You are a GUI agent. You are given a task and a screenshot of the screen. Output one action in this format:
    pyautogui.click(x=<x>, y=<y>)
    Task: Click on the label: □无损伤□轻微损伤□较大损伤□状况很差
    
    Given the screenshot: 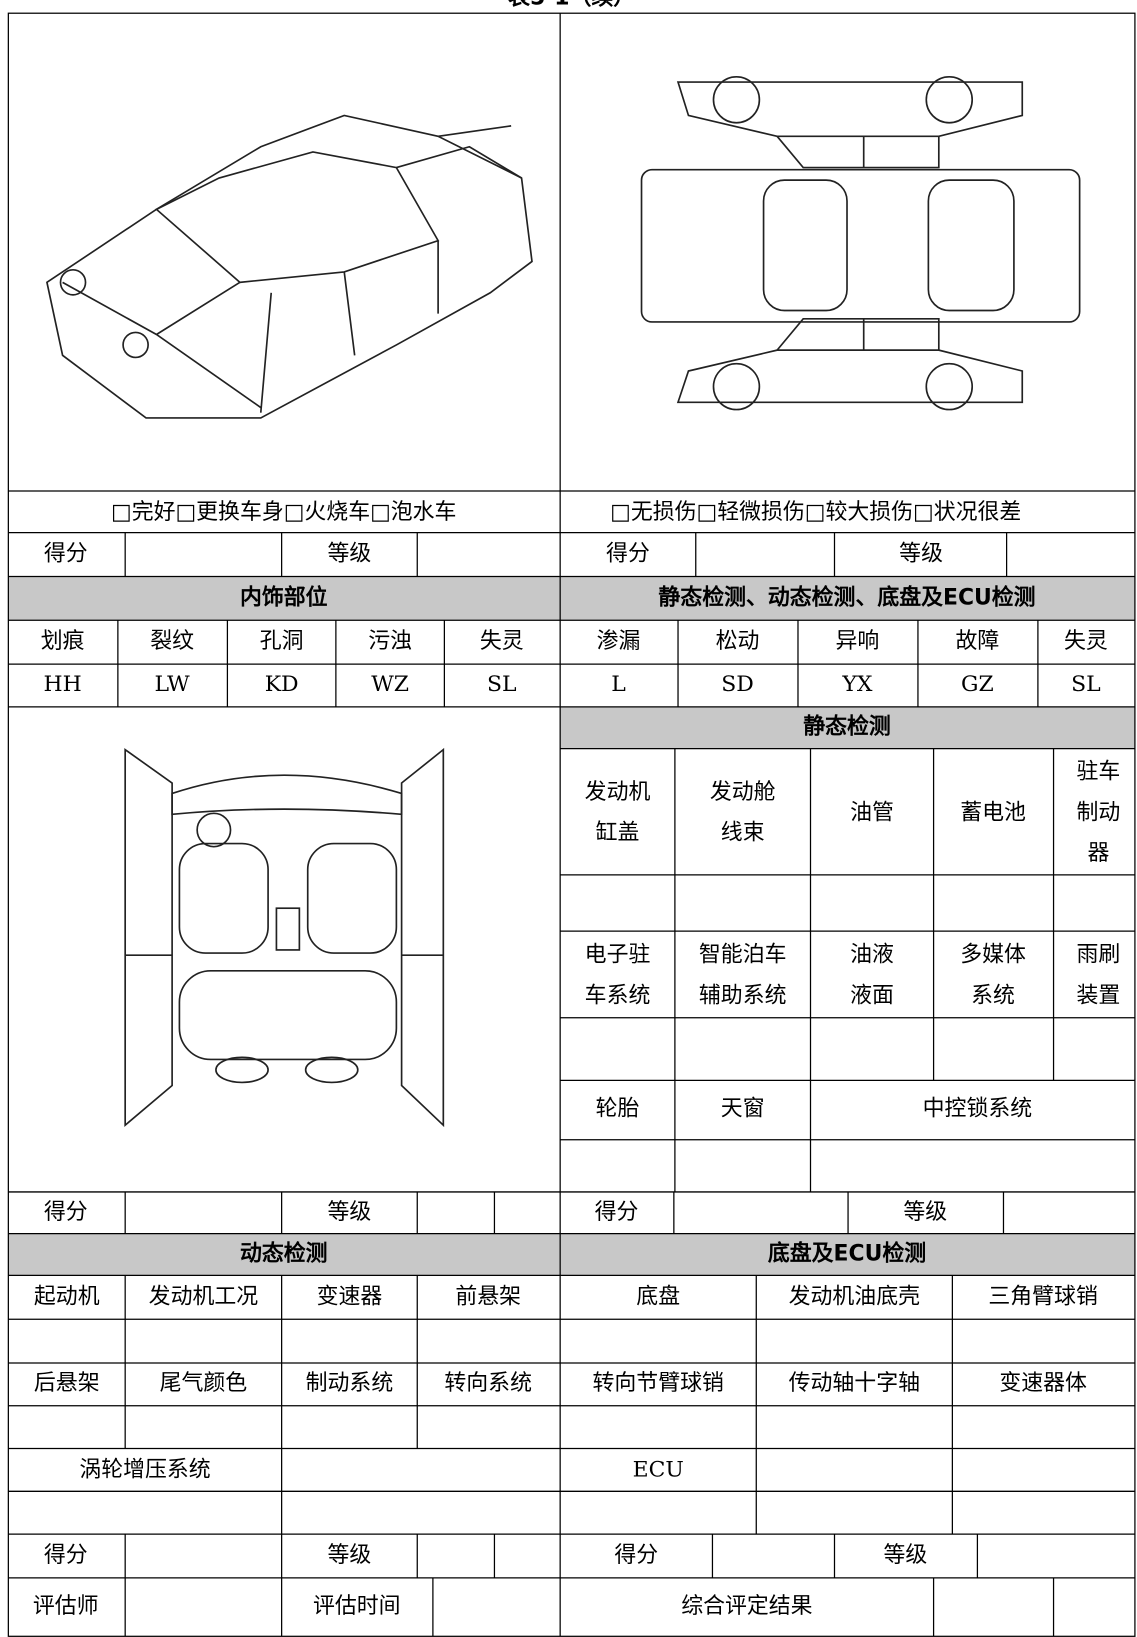 What is the action you would take?
    pyautogui.click(x=815, y=512)
    